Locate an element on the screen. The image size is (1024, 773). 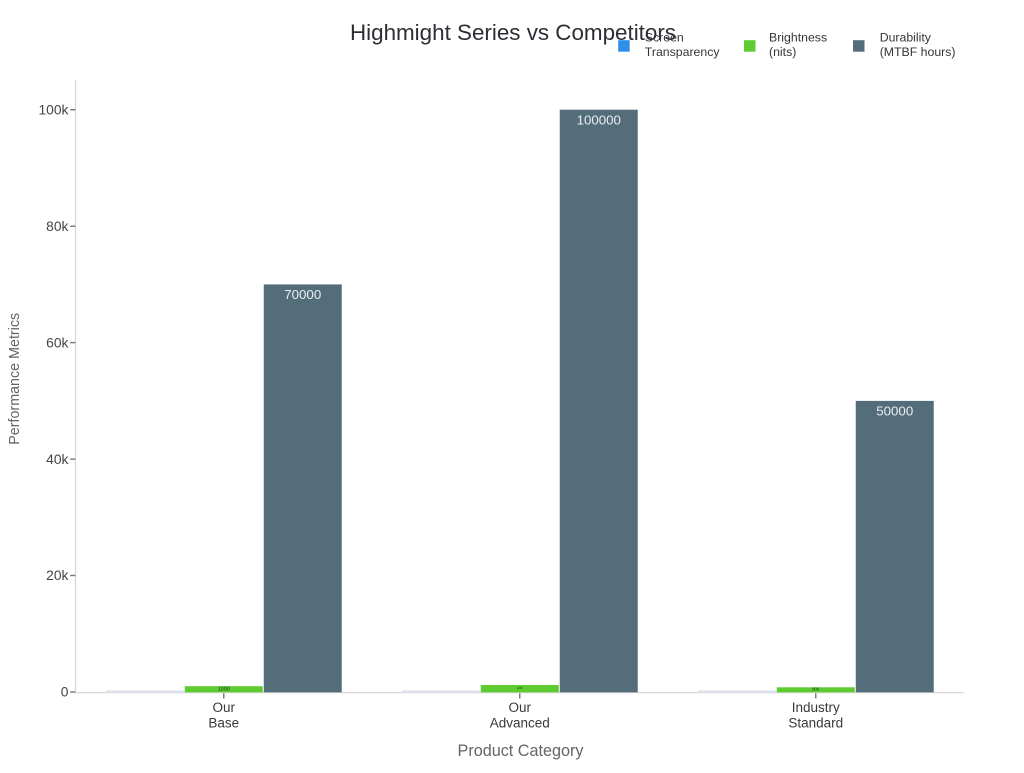
svg-text: 80k is located at coordinates (57, 226).